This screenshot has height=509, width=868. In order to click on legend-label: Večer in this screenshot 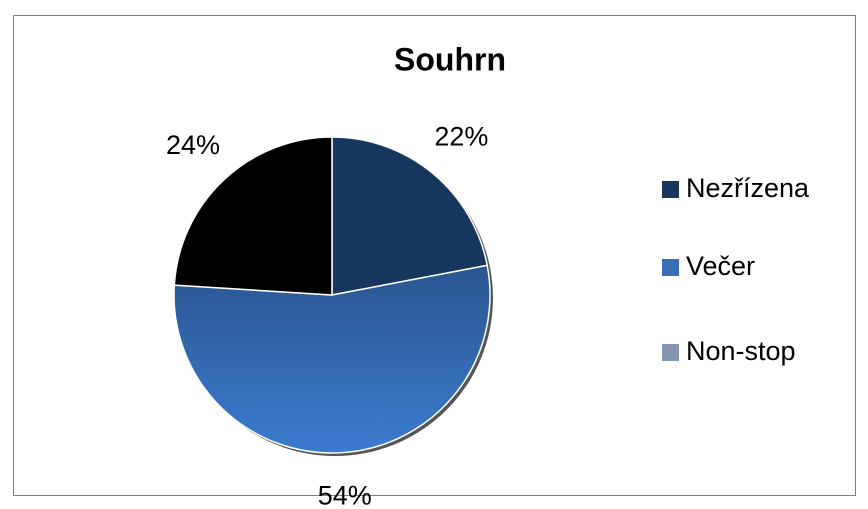, I will do `click(720, 266)`.